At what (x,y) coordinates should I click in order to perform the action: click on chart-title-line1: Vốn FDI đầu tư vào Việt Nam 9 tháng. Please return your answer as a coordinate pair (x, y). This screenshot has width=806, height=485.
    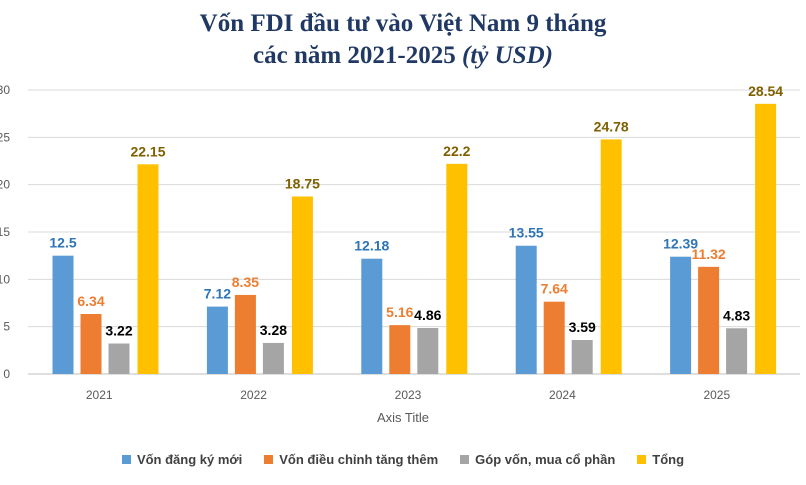
    Looking at the image, I should click on (403, 23).